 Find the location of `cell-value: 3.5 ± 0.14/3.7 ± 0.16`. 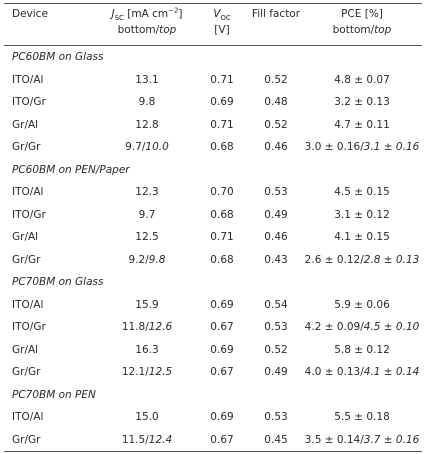

cell-value: 3.5 ± 0.14/3.7 ± 0.16 is located at coordinates (344, 440).